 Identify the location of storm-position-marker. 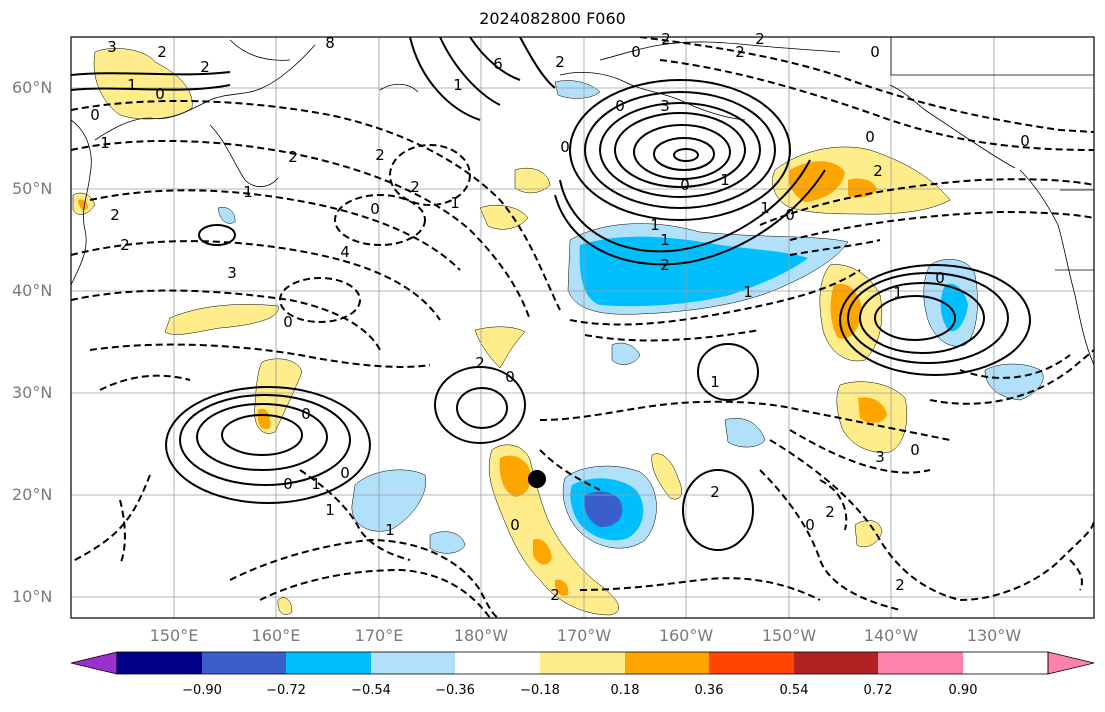
(537, 479).